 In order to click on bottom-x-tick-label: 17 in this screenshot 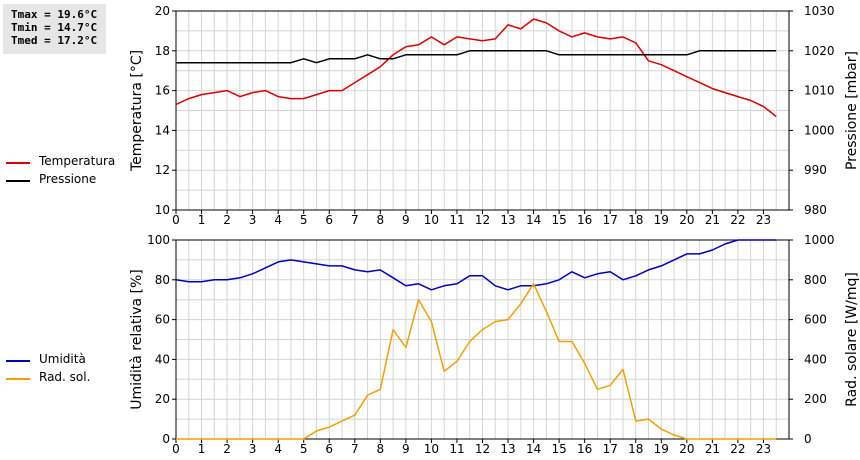, I will do `click(610, 449)`.